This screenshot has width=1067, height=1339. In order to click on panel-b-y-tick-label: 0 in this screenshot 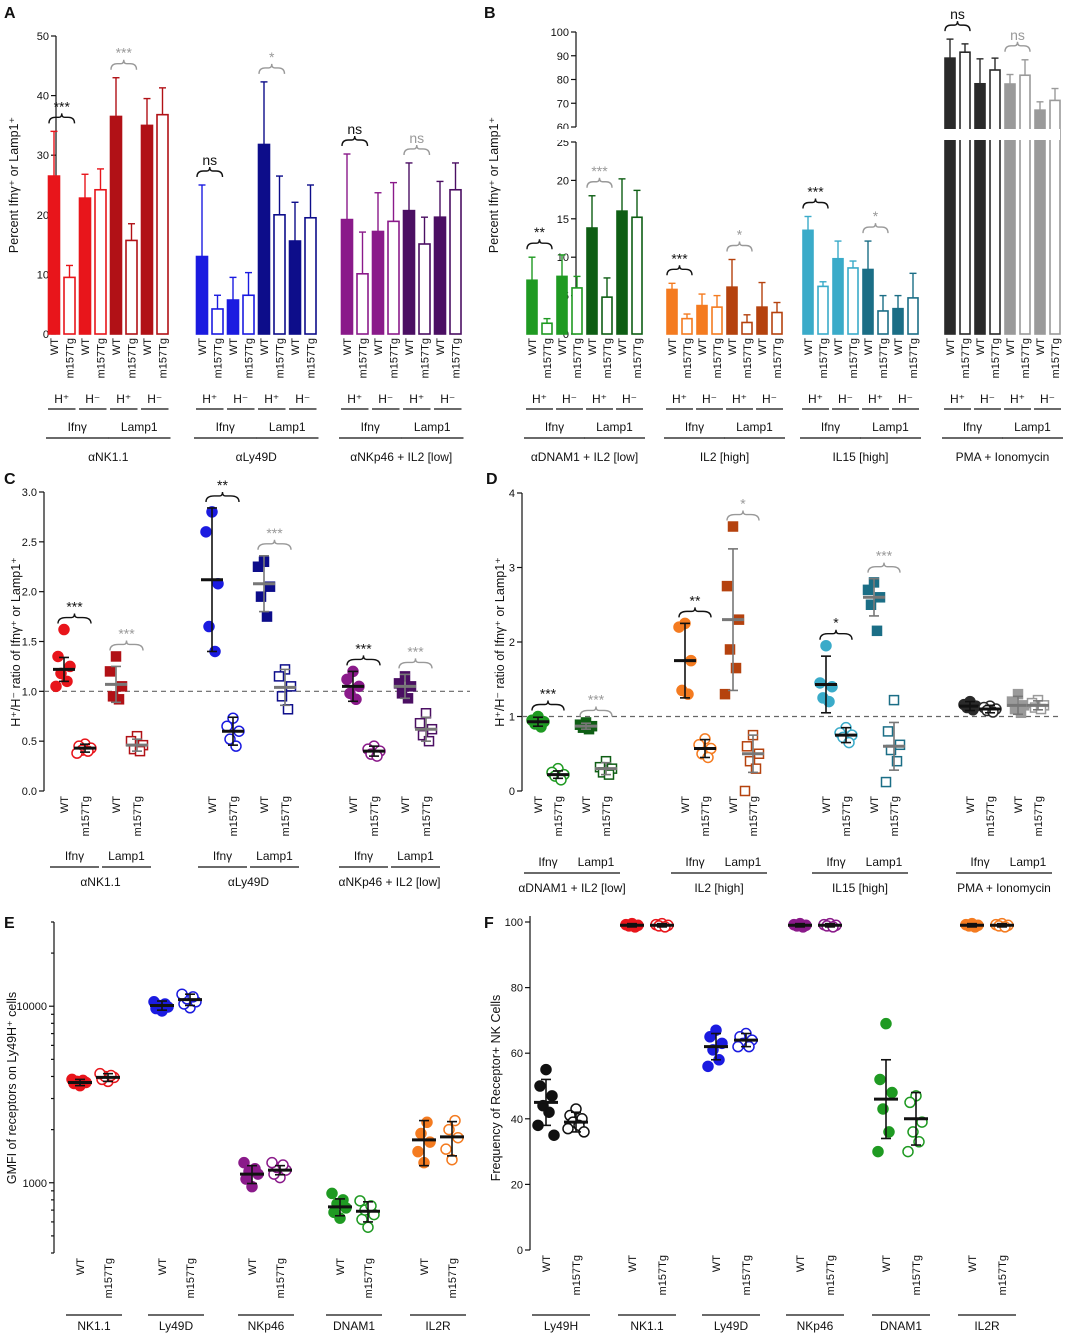, I will do `click(566, 335)`.